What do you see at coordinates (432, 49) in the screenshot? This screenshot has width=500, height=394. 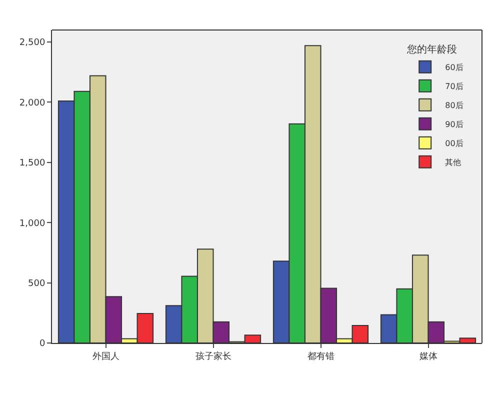 I see `legend-title: 您的年龄段` at bounding box center [432, 49].